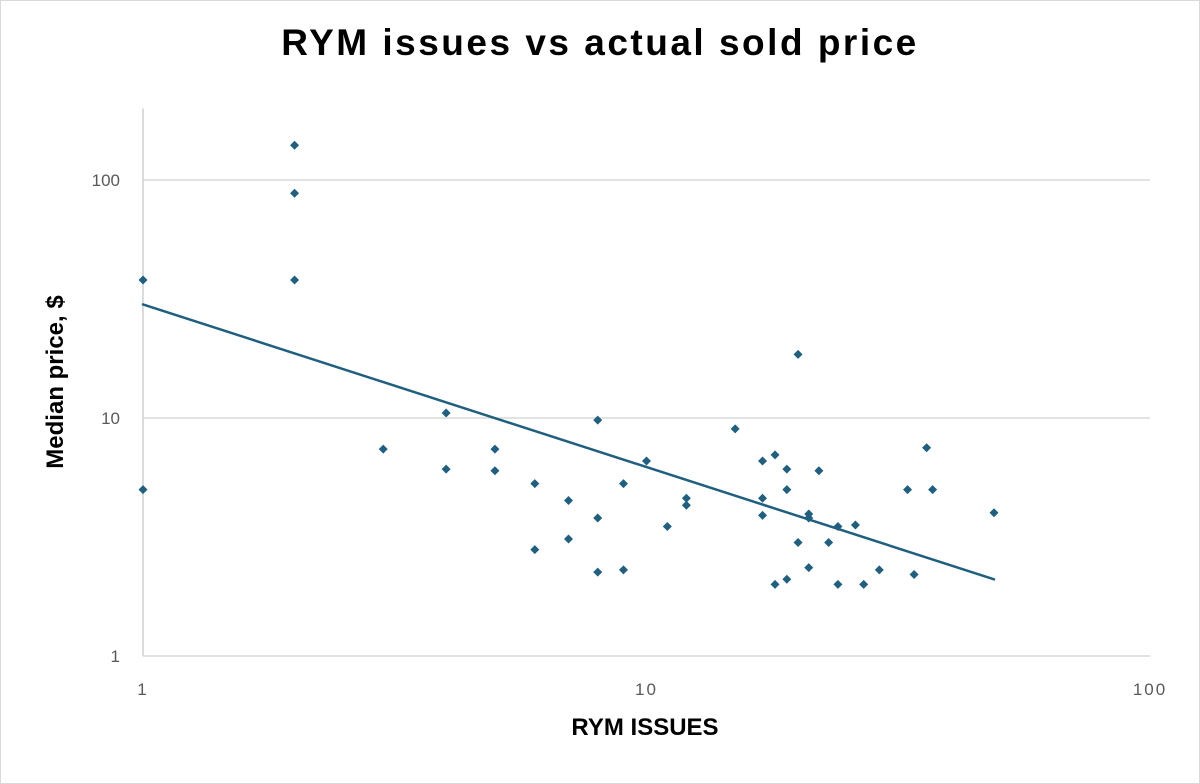 This screenshot has width=1200, height=784. I want to click on y-tick-label: 10, so click(110, 418).